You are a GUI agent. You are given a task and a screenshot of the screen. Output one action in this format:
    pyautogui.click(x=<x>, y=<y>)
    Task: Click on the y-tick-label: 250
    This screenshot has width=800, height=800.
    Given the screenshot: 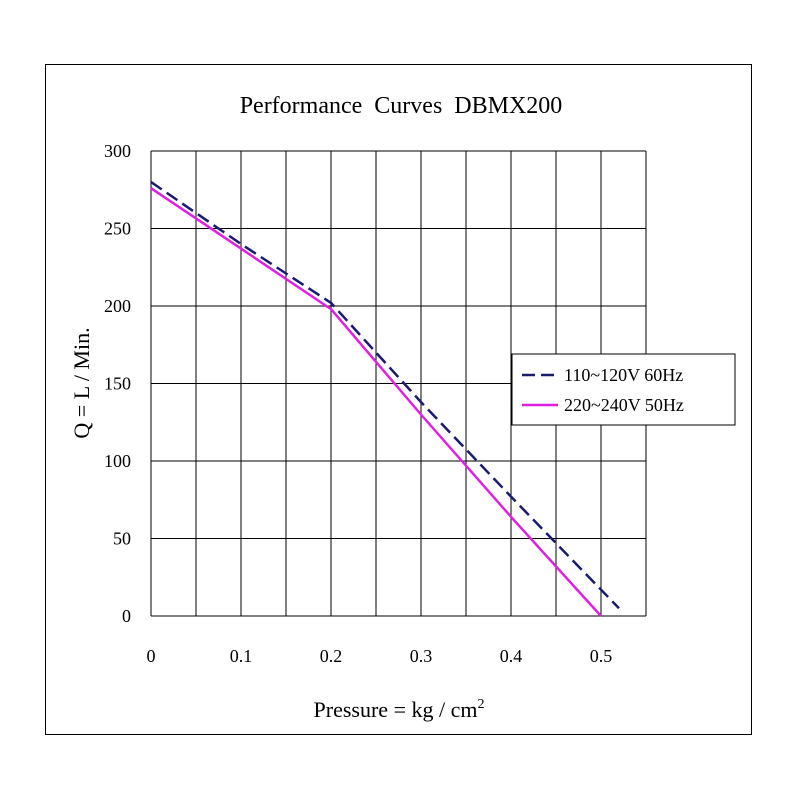 What is the action you would take?
    pyautogui.click(x=117, y=229)
    